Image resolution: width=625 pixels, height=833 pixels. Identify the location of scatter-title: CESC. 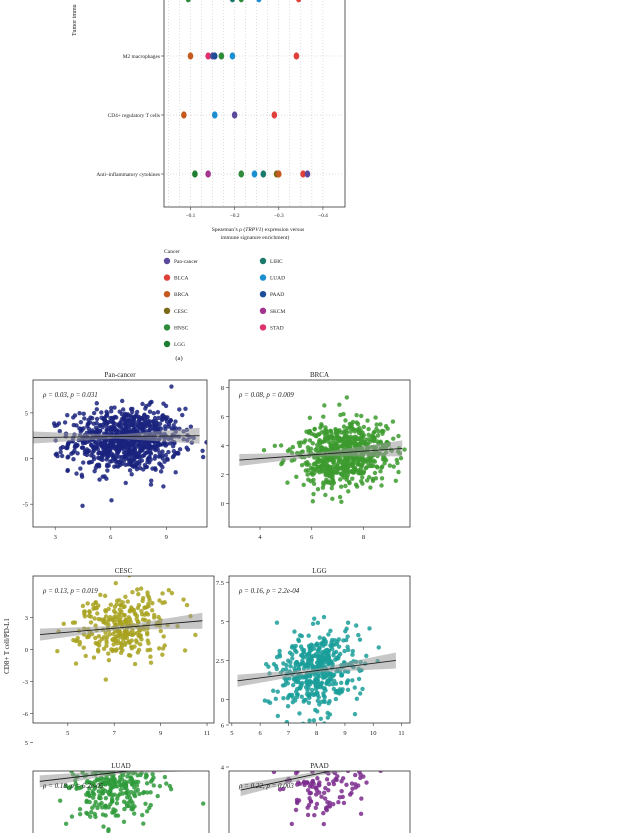
(124, 571).